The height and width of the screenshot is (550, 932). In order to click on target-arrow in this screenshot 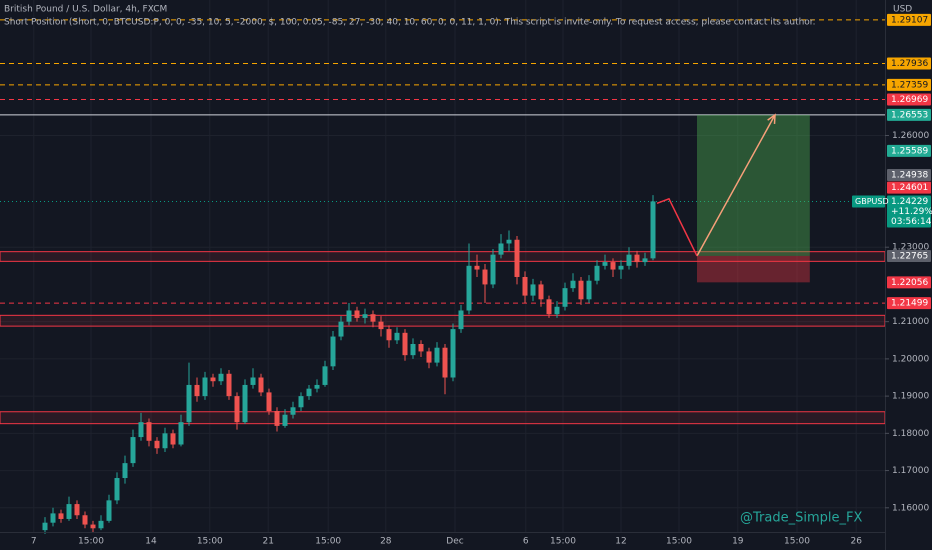, I will do `click(736, 185)`.